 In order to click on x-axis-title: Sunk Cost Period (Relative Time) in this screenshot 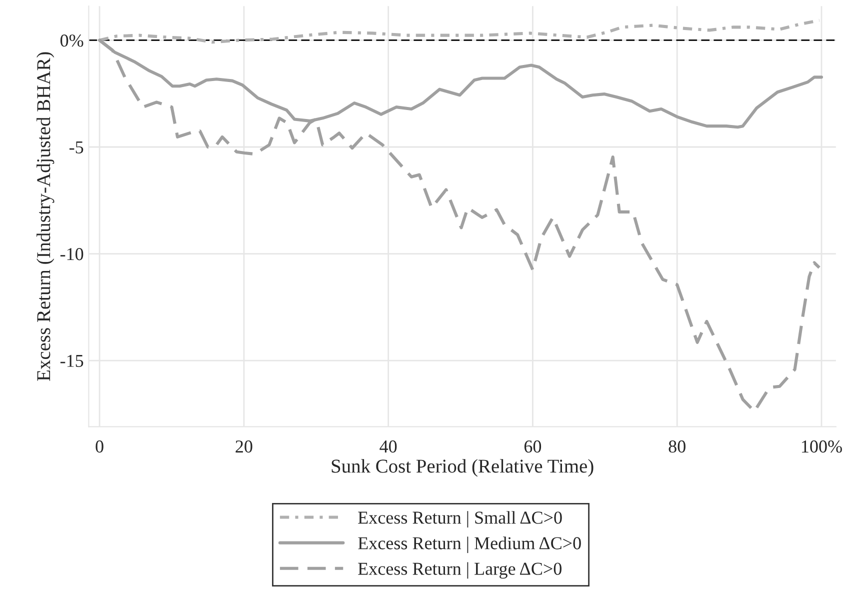, I will do `click(463, 468)`.